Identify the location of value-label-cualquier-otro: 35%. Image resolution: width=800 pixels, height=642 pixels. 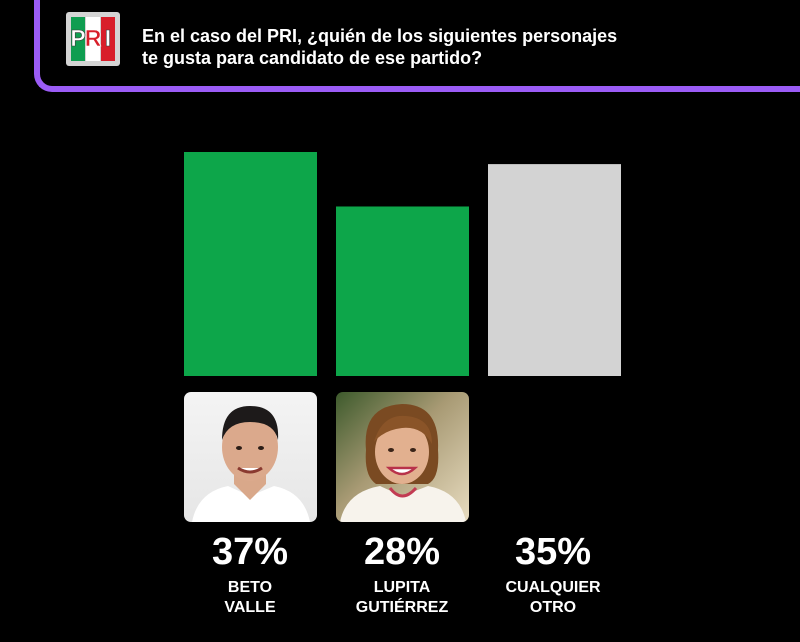
(553, 552).